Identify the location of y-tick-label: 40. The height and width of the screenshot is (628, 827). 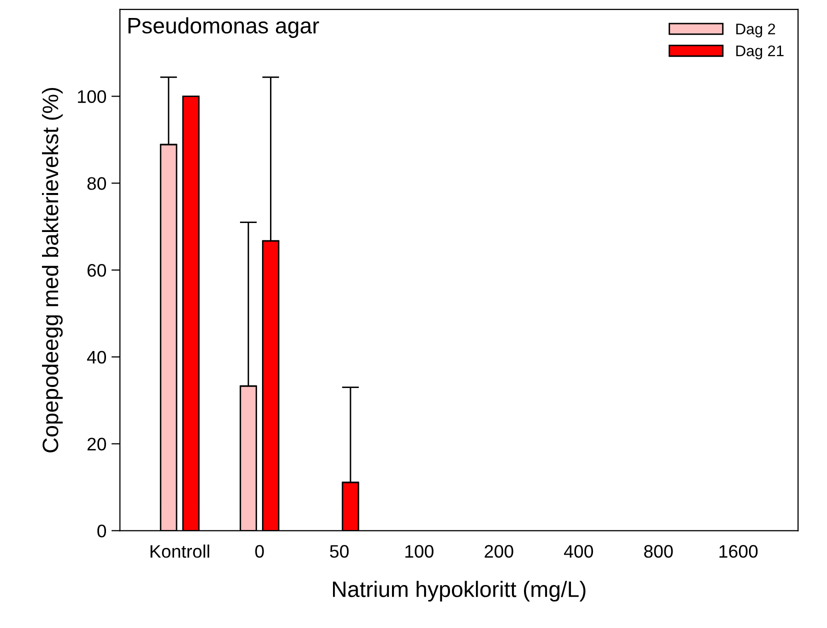
(96, 357).